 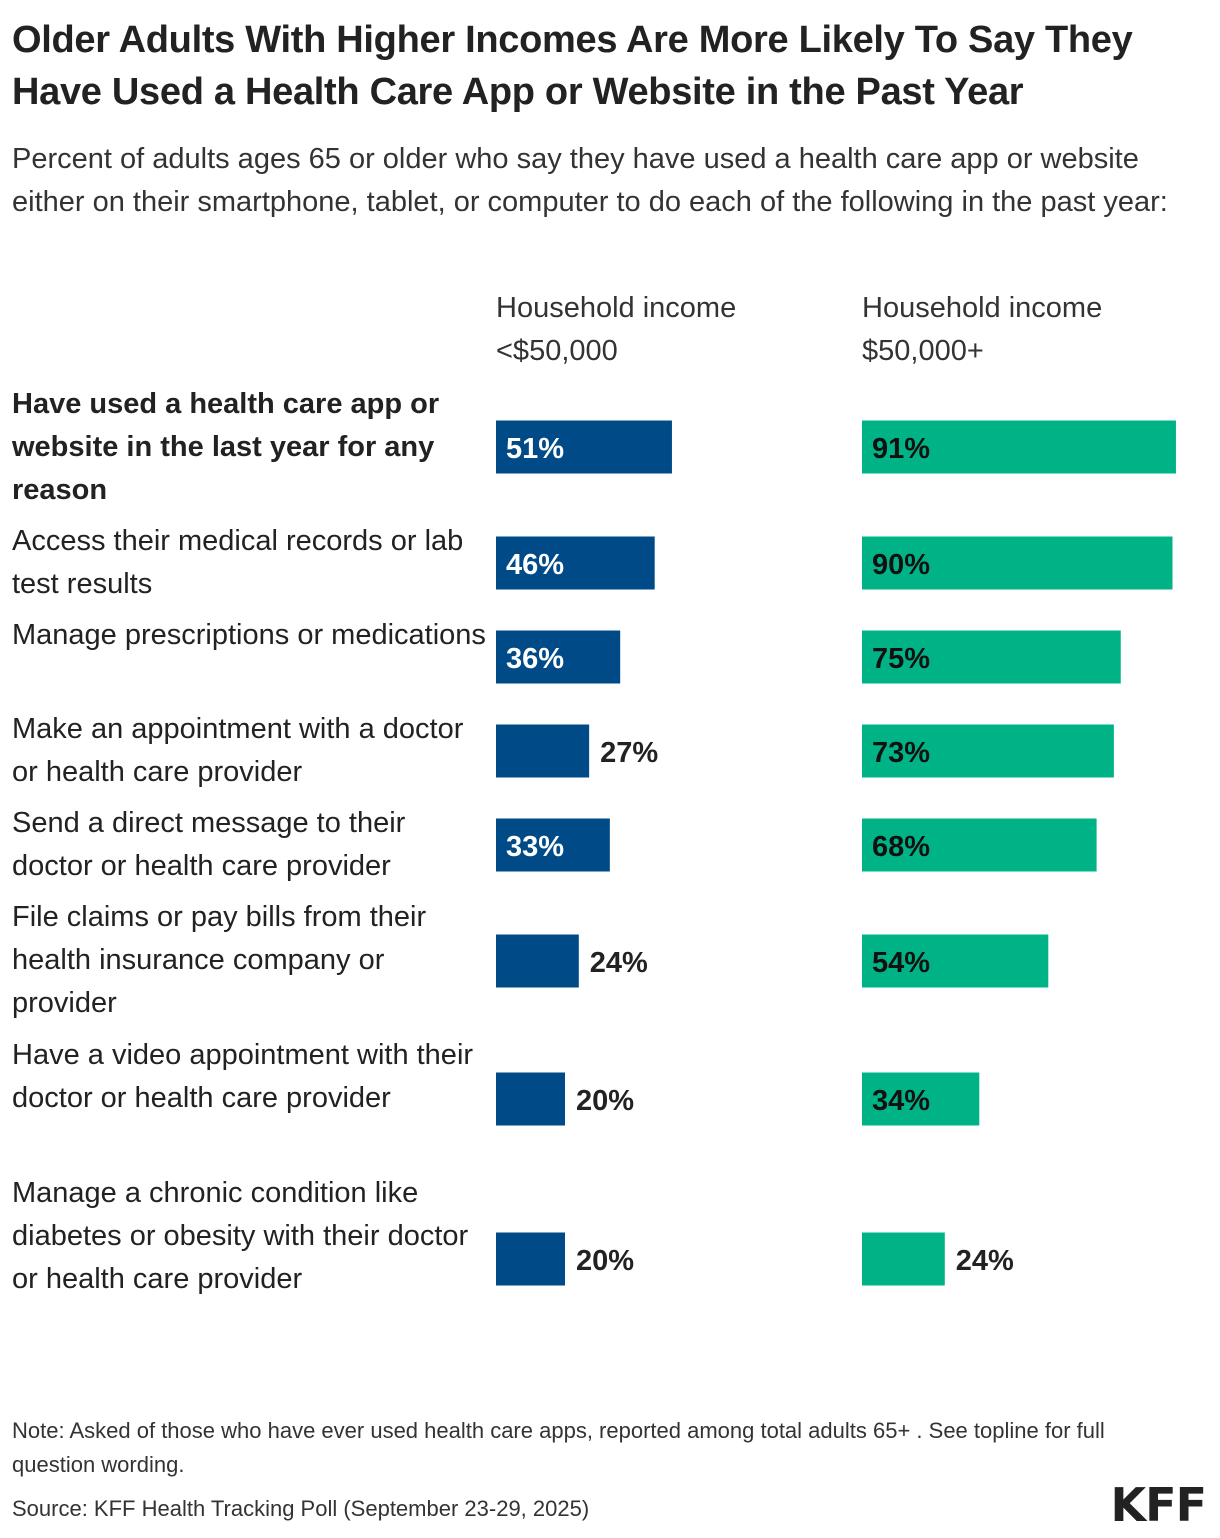 I want to click on data-label: 27%, so click(x=629, y=753).